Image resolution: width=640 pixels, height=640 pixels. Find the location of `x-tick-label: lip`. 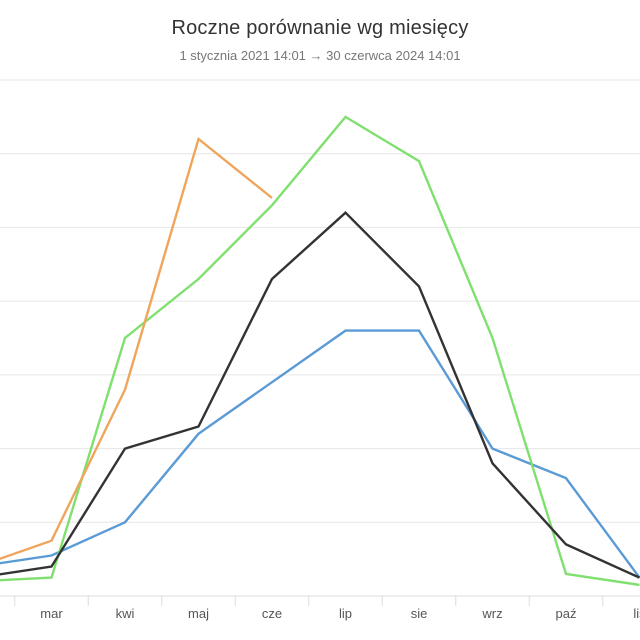

x-tick-label: lip is located at coordinates (345, 613).